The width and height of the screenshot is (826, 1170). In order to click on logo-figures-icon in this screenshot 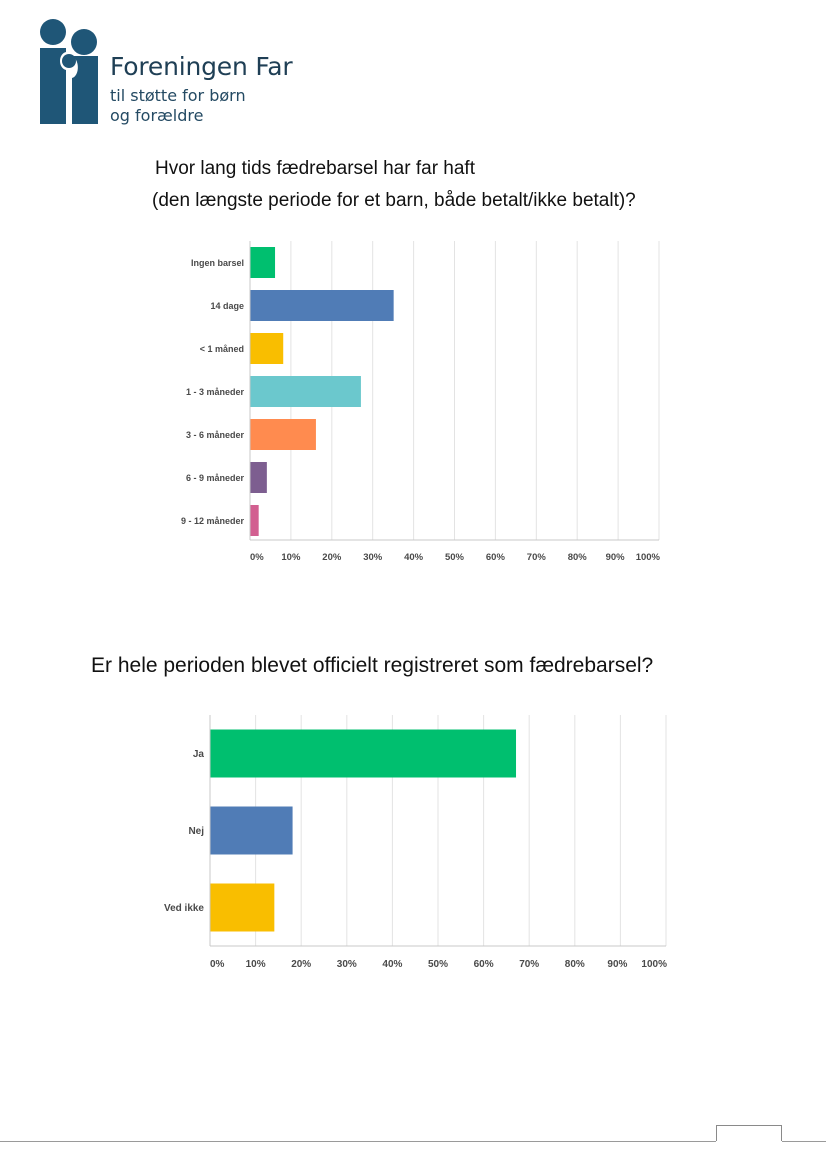, I will do `click(69, 71)`.